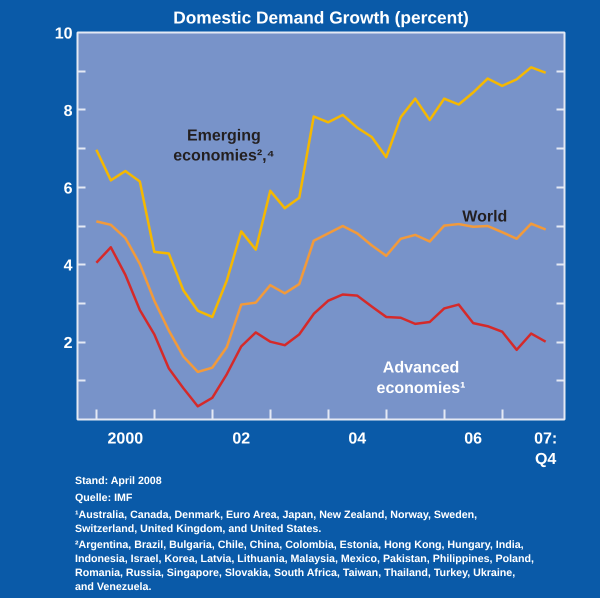  Describe the element at coordinates (104, 499) in the screenshot. I see `source-note: Quelle: IMF` at that location.